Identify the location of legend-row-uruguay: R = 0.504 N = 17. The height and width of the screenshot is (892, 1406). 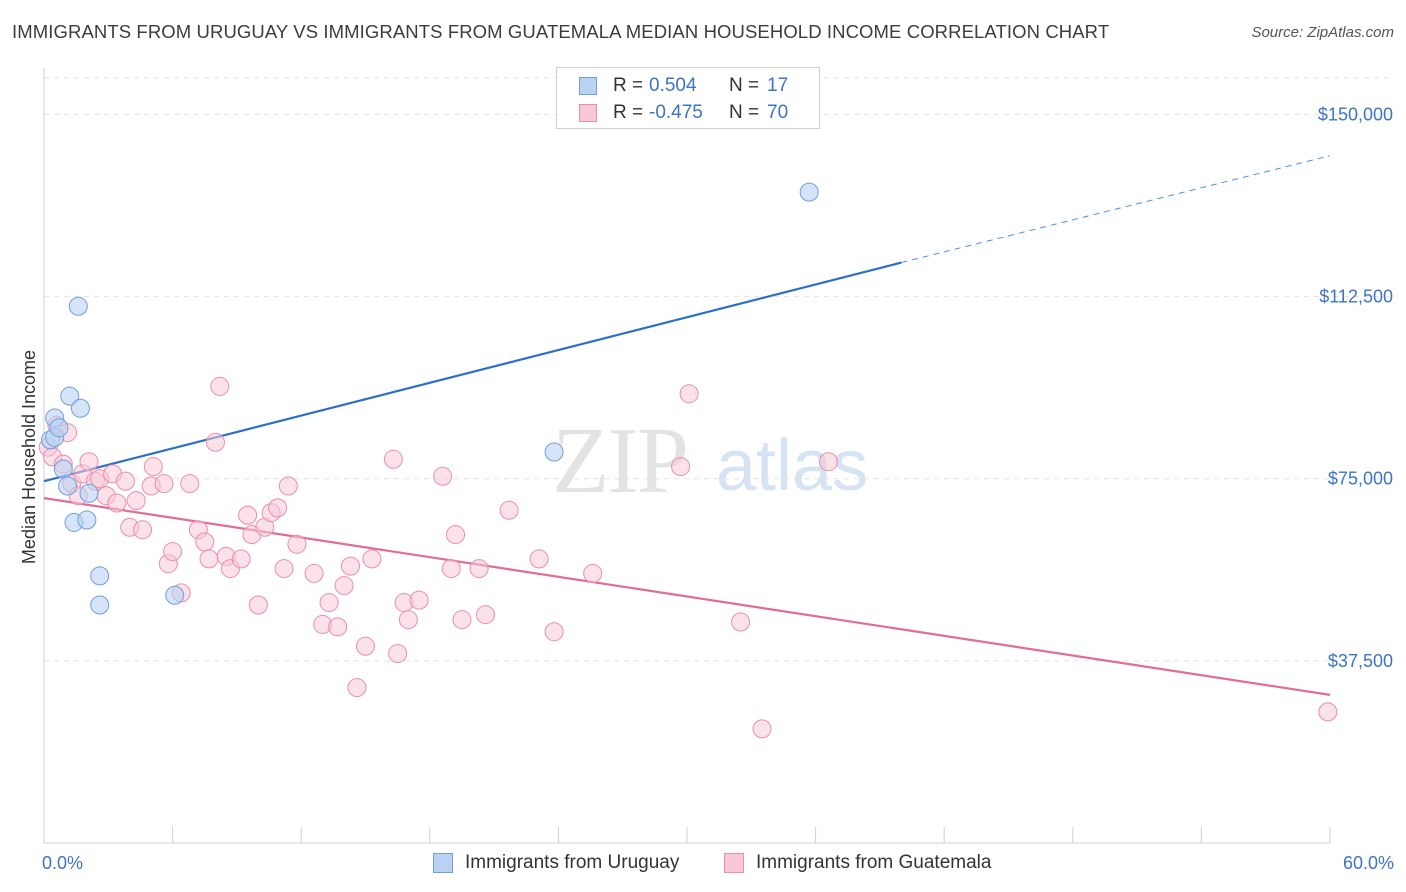
(683, 86).